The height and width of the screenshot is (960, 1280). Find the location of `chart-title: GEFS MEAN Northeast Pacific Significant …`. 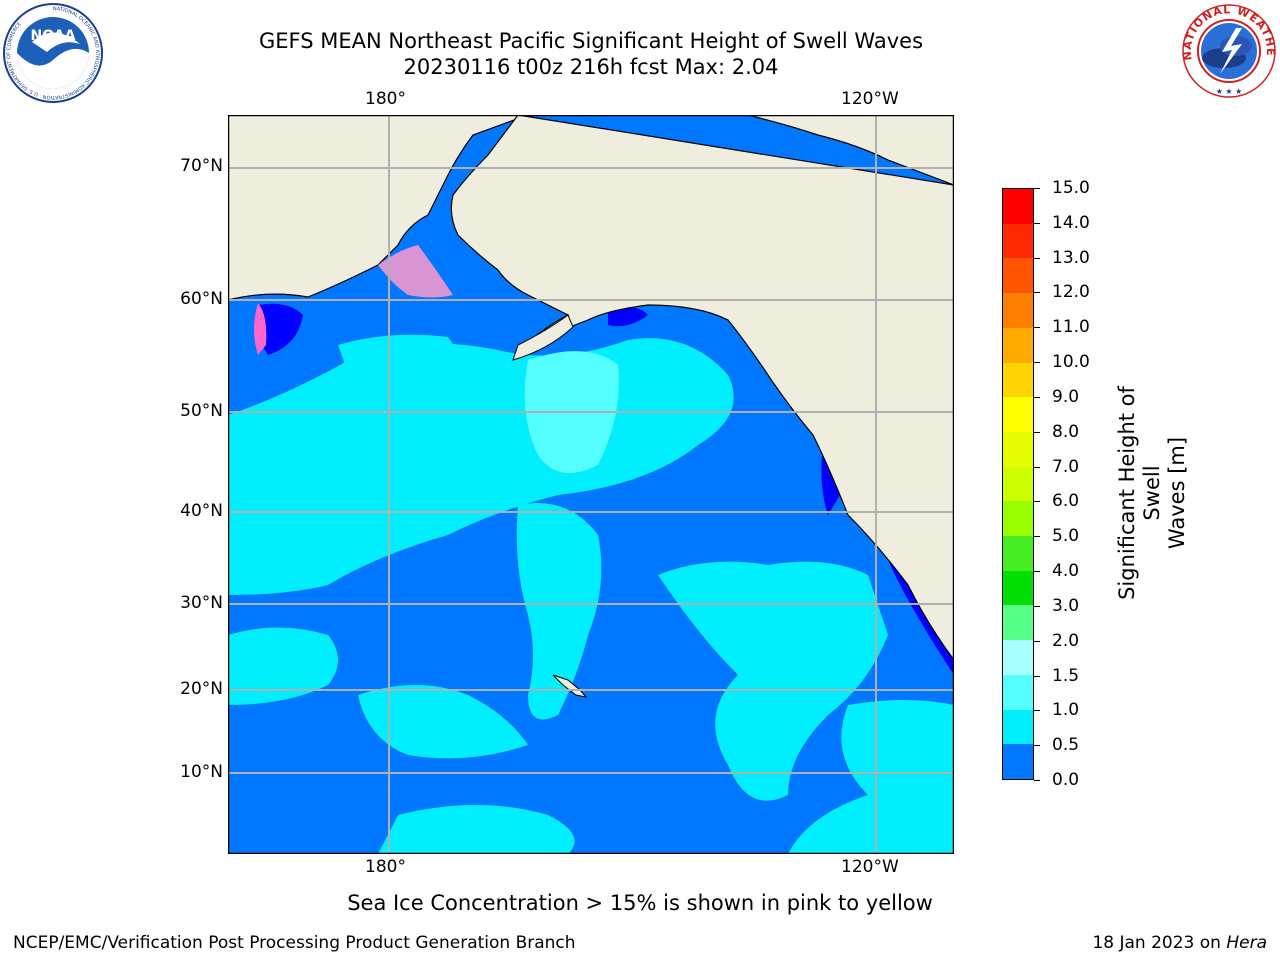

chart-title: GEFS MEAN Northeast Pacific Significant … is located at coordinates (591, 41).